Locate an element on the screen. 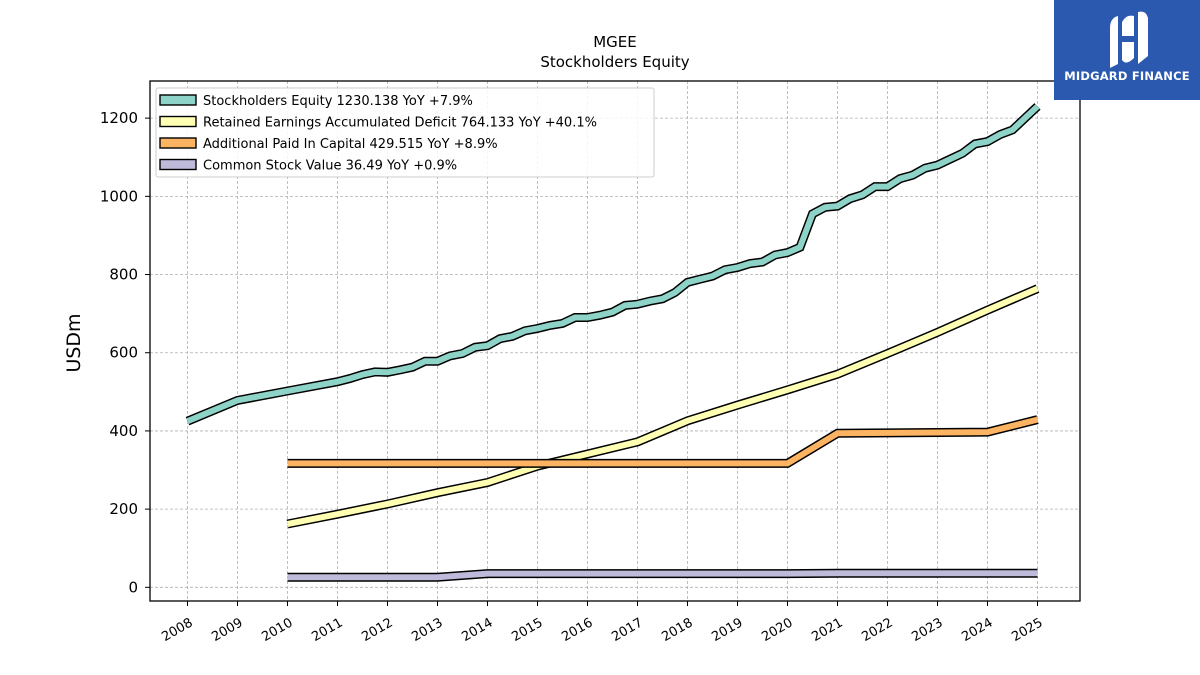  x-tick-label: 2009 is located at coordinates (227, 630).